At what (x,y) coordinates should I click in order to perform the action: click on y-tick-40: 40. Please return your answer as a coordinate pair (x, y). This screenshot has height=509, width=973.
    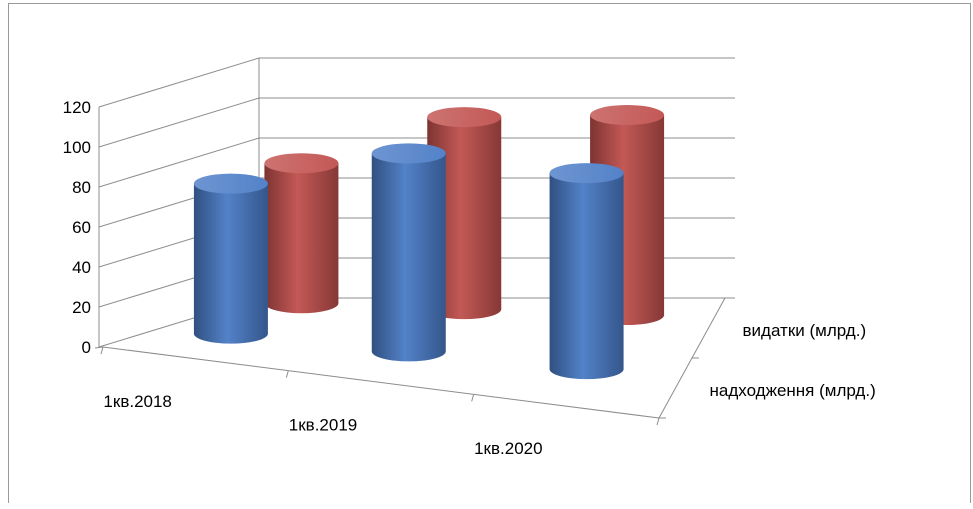
    Looking at the image, I should click on (81, 267).